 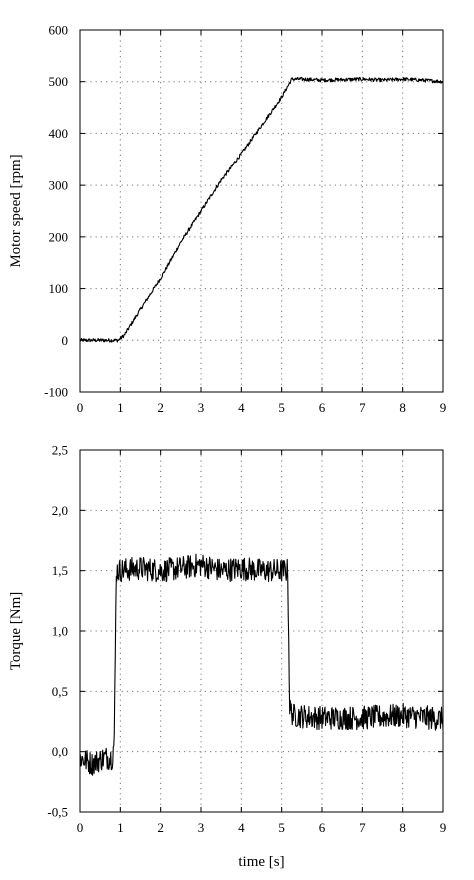 I want to click on y-tick-label: -0,5, so click(x=57, y=812).